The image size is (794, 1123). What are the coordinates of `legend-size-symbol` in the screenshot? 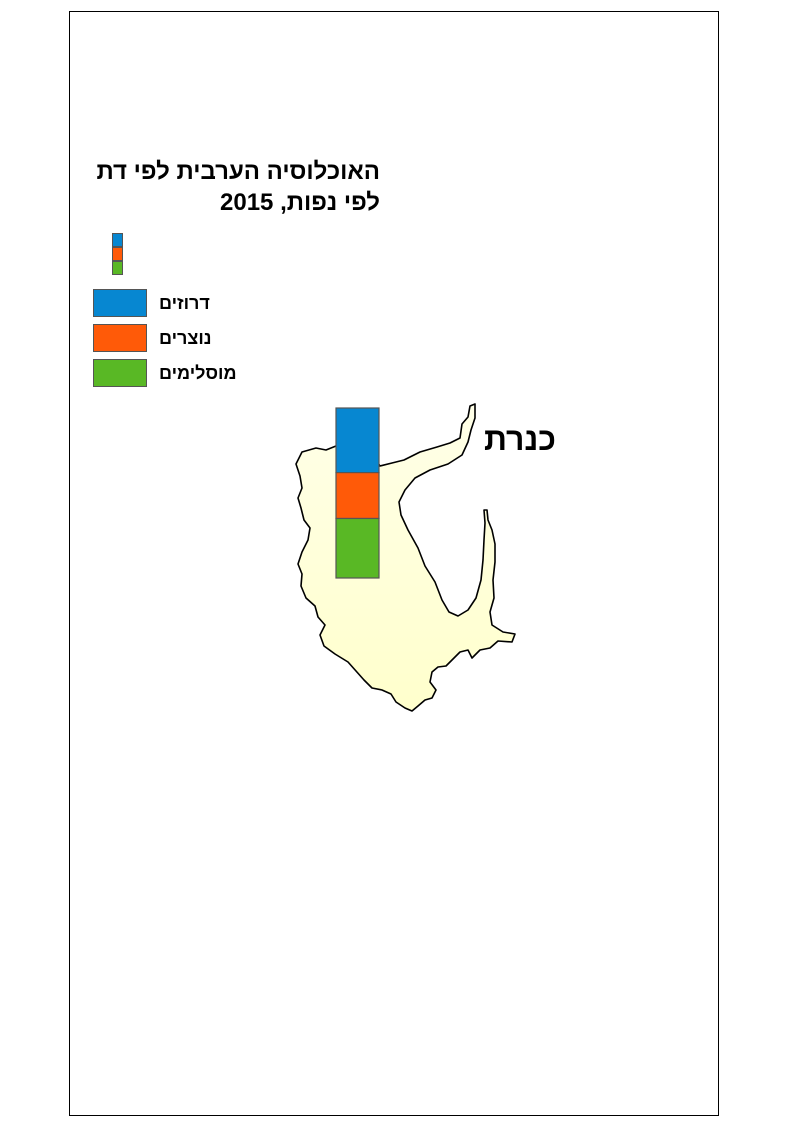 It's located at (117, 254).